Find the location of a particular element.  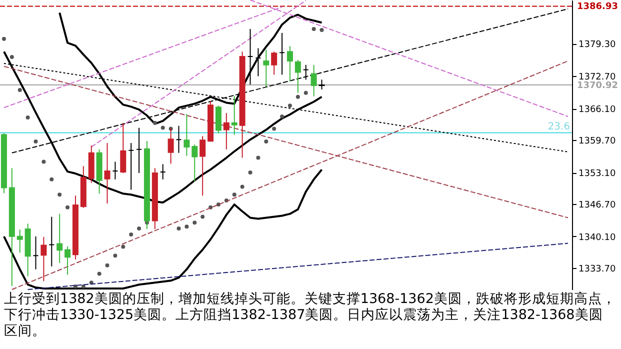

y-tick-label: 1366.10 is located at coordinates (597, 110).